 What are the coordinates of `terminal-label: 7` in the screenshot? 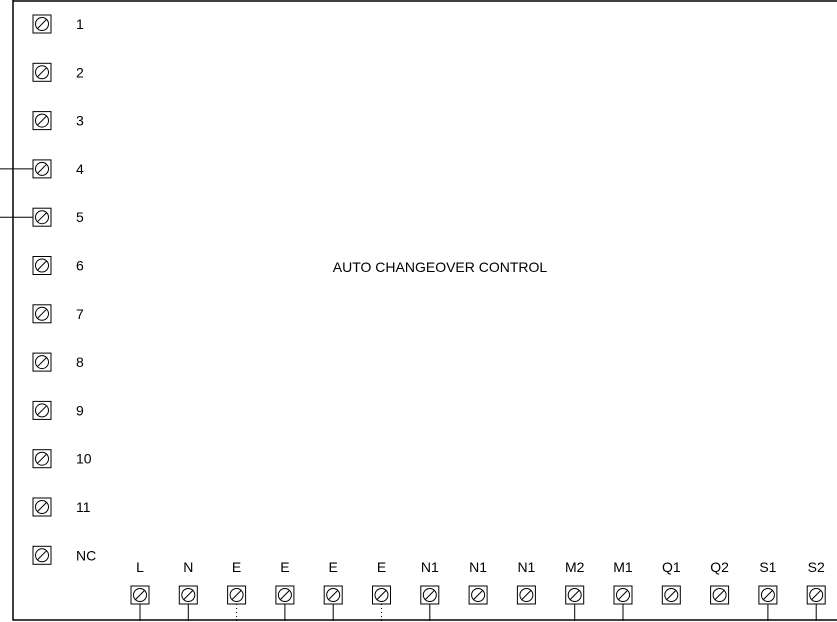 It's located at (80, 314).